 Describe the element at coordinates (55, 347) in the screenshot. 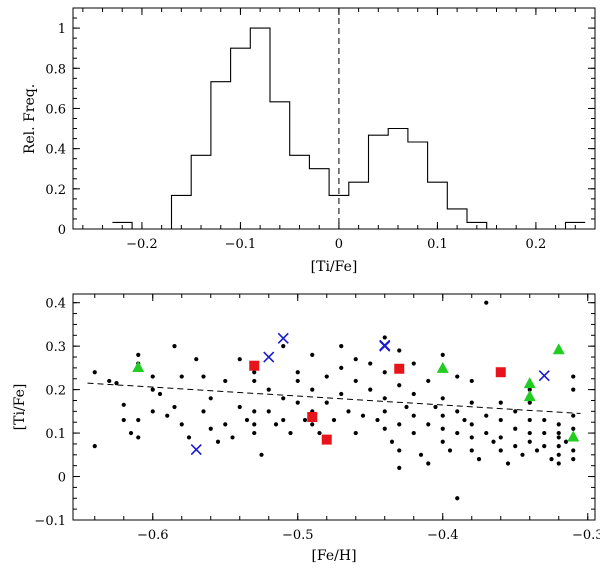

I see `scatter-y-tick-label: 0.3` at that location.